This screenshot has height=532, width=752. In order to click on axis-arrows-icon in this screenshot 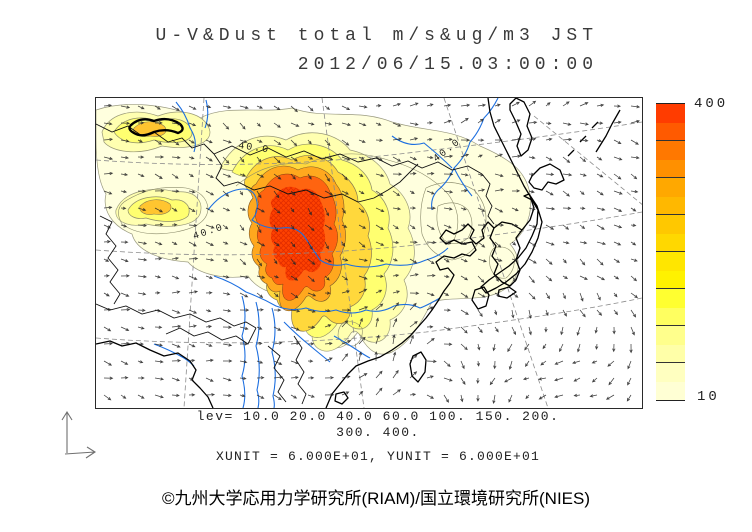, I will do `click(79, 434)`.